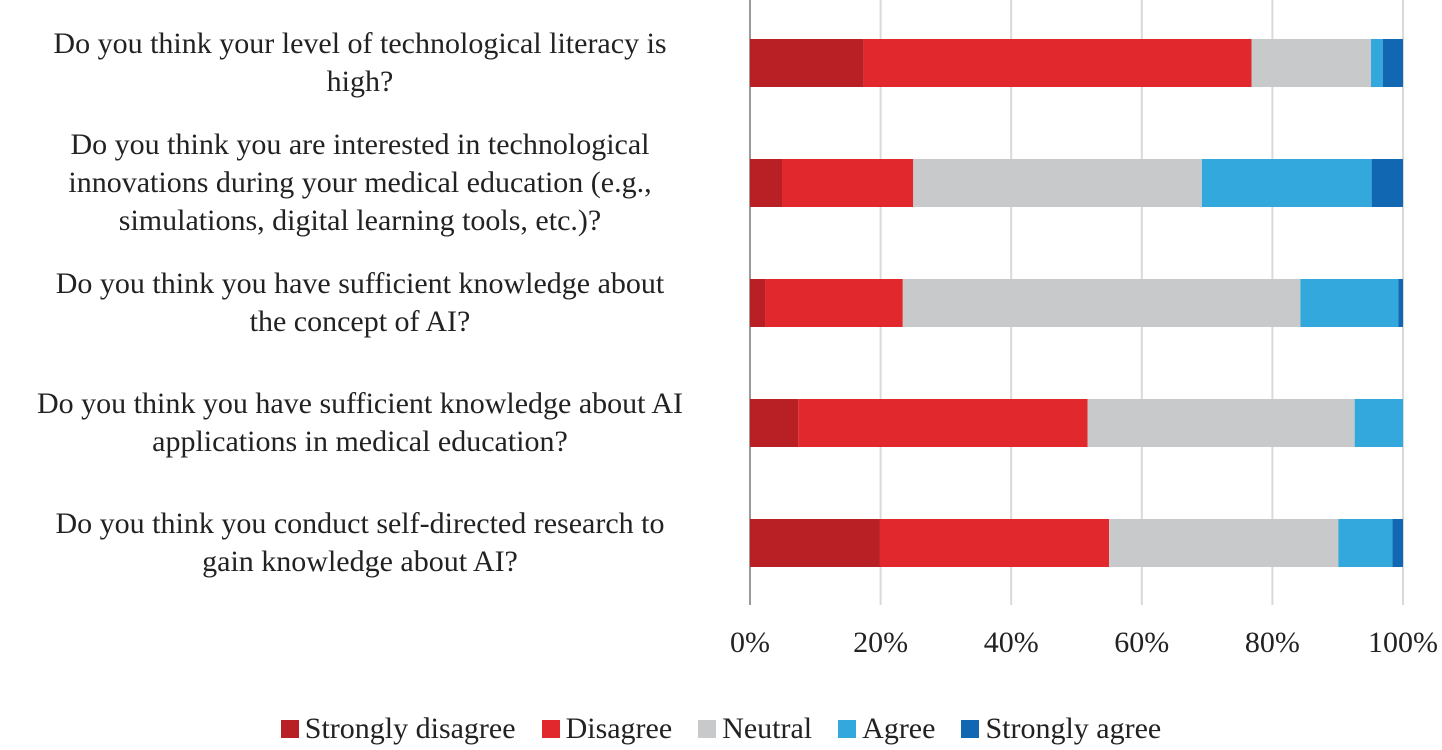 The image size is (1442, 750). Describe the element at coordinates (619, 728) in the screenshot. I see `legend-label: Disagree` at that location.